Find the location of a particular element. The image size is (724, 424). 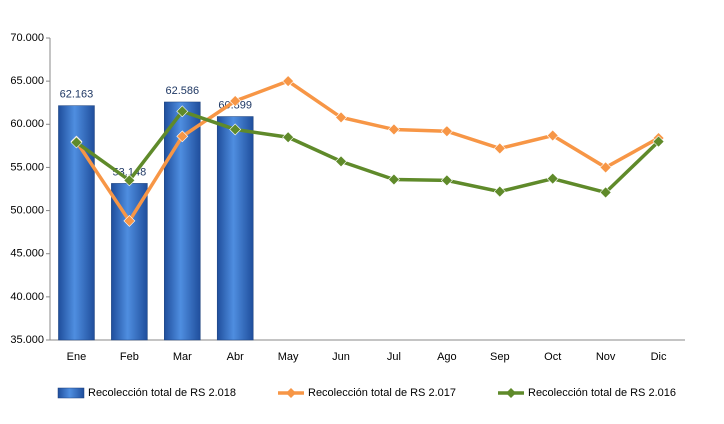

x-tick-label: Jun is located at coordinates (341, 357).